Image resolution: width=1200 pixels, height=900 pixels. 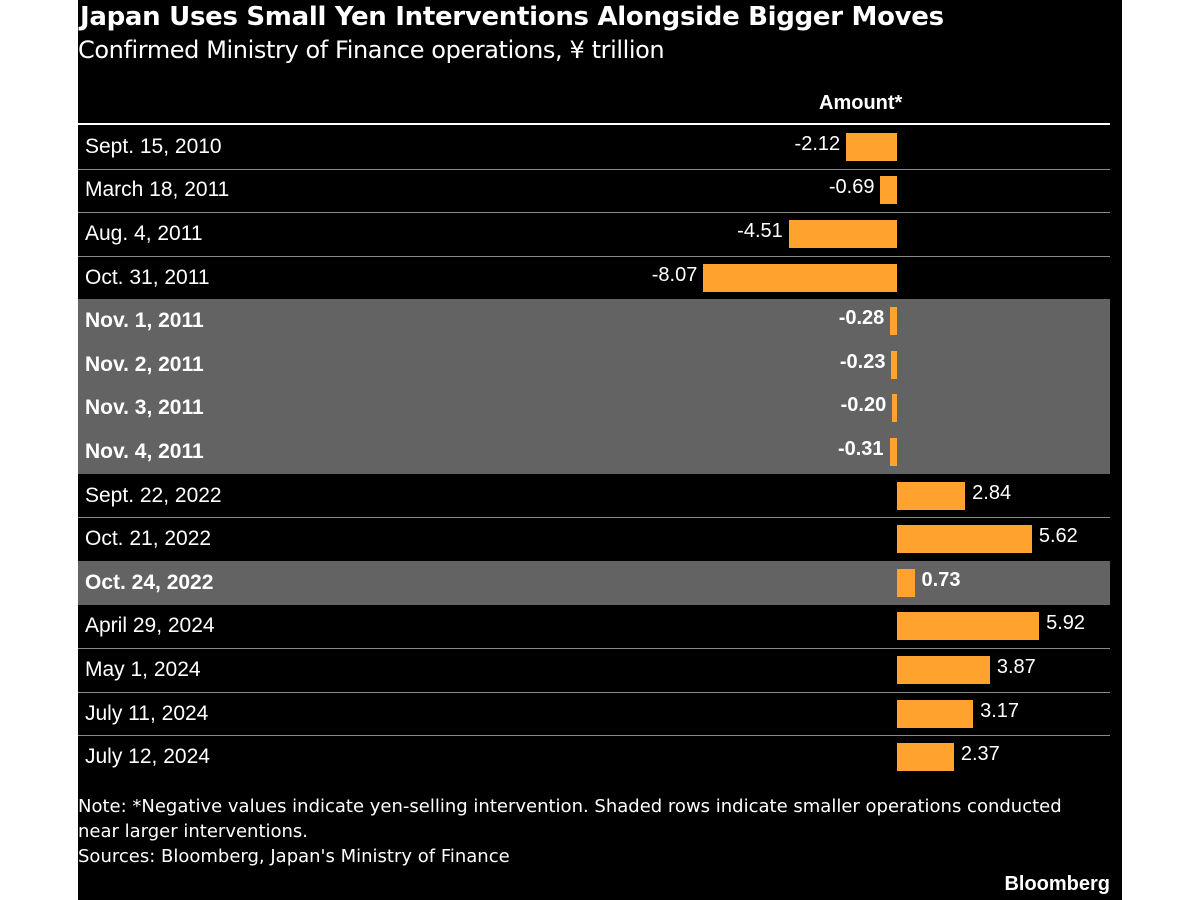 I want to click on row-date-label: May 1, 2024, so click(x=143, y=669).